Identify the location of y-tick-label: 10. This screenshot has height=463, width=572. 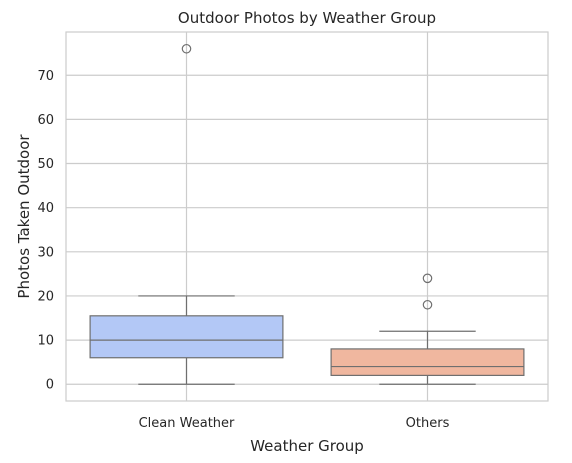
(45, 341).